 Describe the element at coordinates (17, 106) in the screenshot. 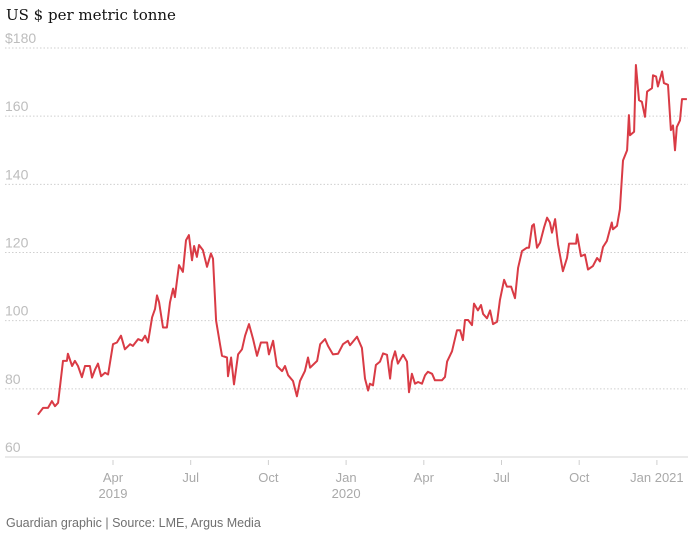

I see `y-tick-label: 160` at that location.